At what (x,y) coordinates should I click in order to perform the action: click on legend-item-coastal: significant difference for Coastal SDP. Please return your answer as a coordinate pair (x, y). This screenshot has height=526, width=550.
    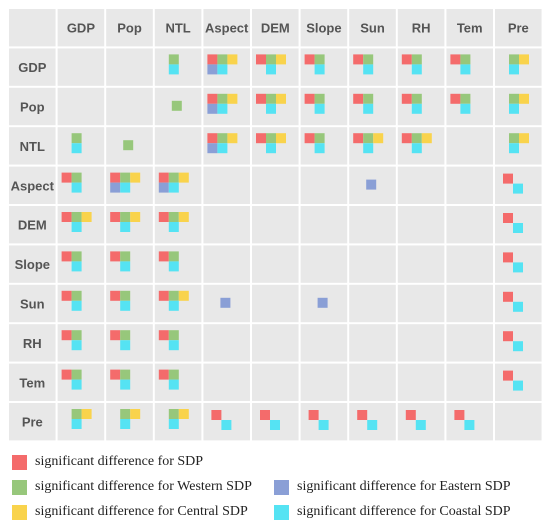
    Looking at the image, I should click on (392, 512).